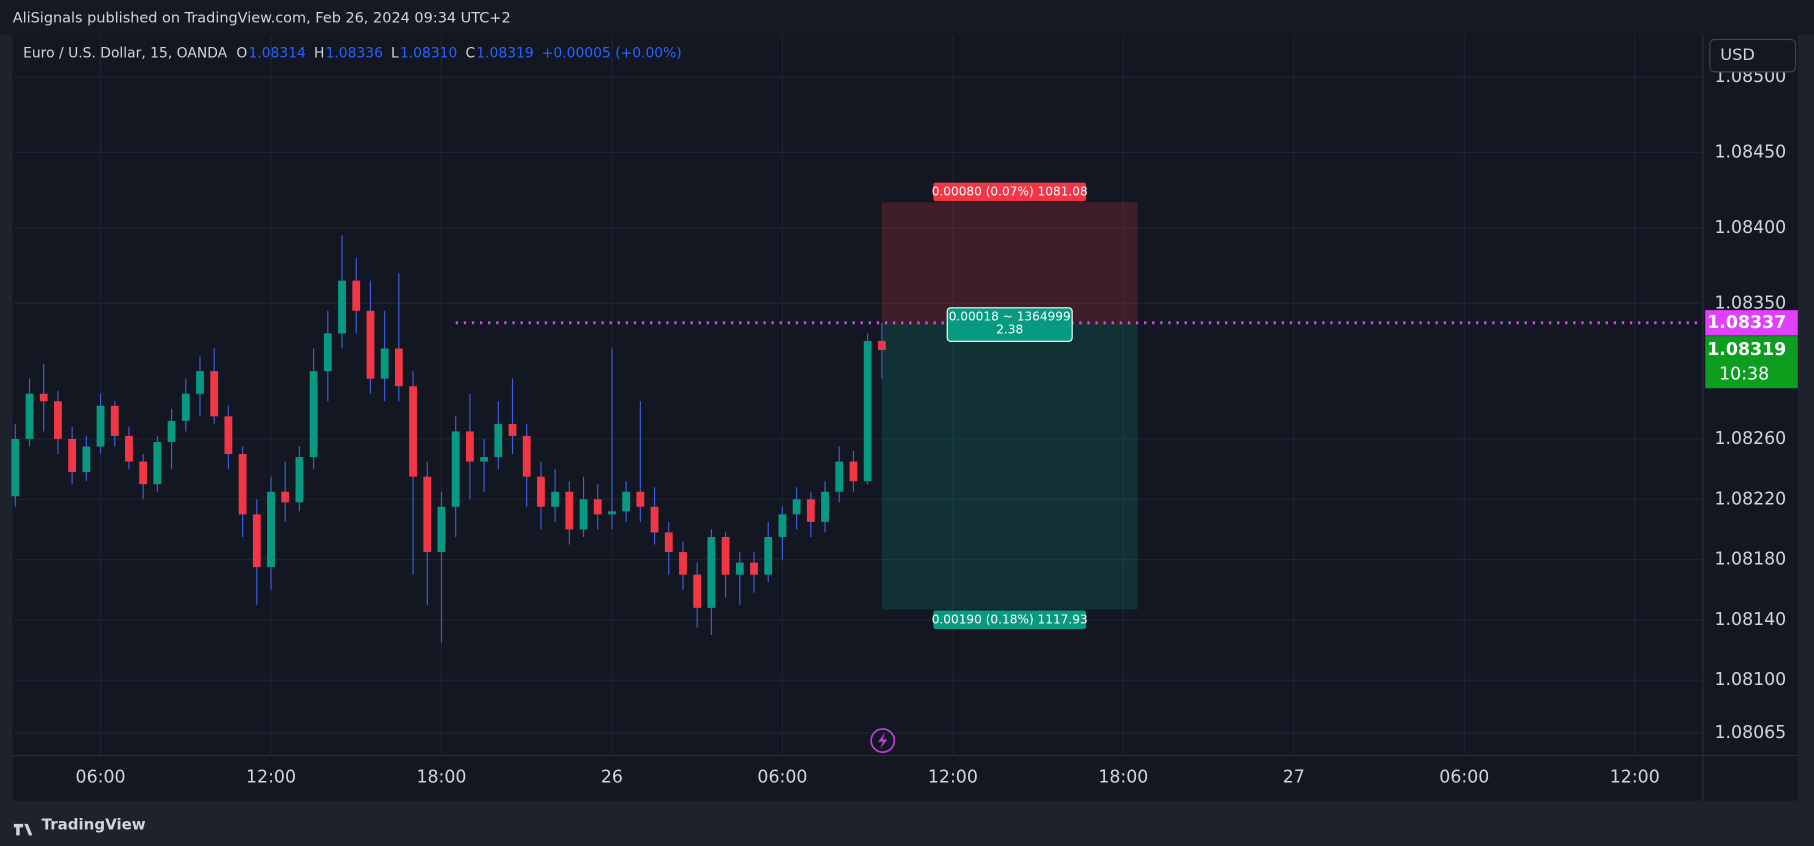 Image resolution: width=1814 pixels, height=846 pixels. What do you see at coordinates (1737, 54) in the screenshot?
I see `currency-label: USD` at bounding box center [1737, 54].